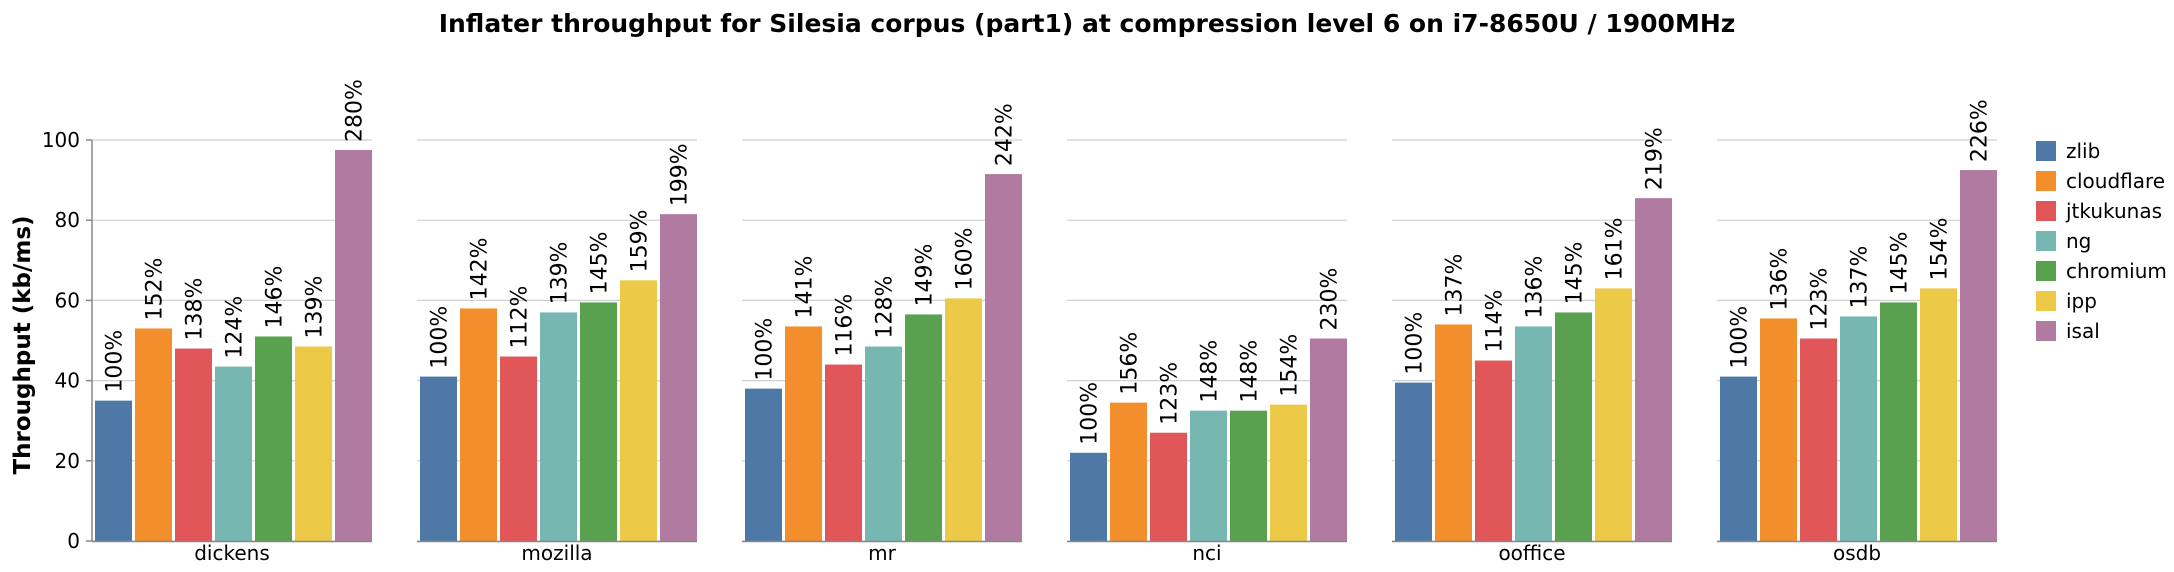 The height and width of the screenshot is (572, 2174). Describe the element at coordinates (2068, 151) in the screenshot. I see `legend-item-zlib: zlib` at that location.